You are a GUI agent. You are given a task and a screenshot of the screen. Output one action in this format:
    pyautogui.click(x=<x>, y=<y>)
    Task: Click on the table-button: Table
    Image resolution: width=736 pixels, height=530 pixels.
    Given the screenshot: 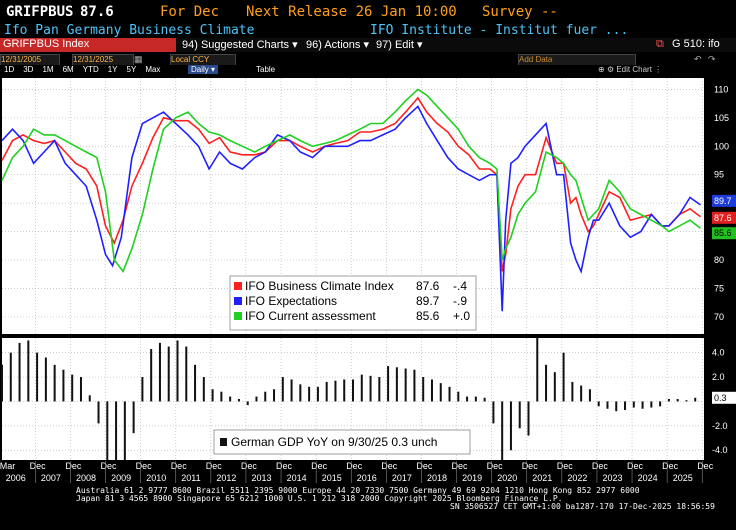 What is the action you would take?
    pyautogui.click(x=266, y=69)
    